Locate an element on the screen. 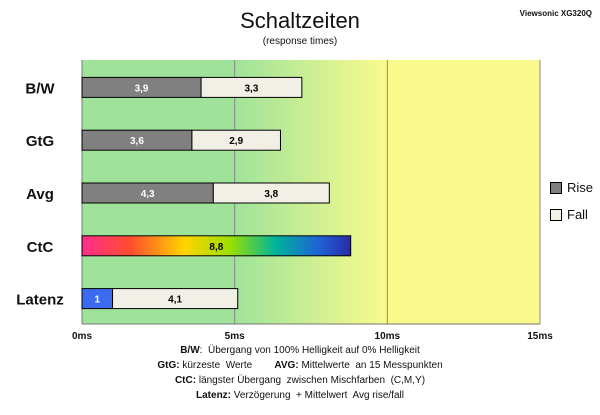 This screenshot has width=600, height=415. data-label: 4,3 is located at coordinates (148, 194).